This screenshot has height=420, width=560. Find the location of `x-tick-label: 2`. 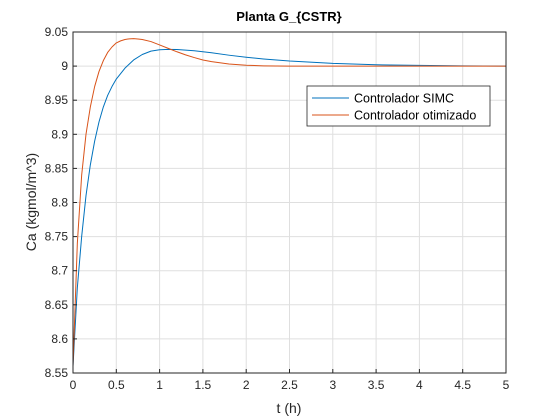

x-tick-label: 2 is located at coordinates (246, 385).